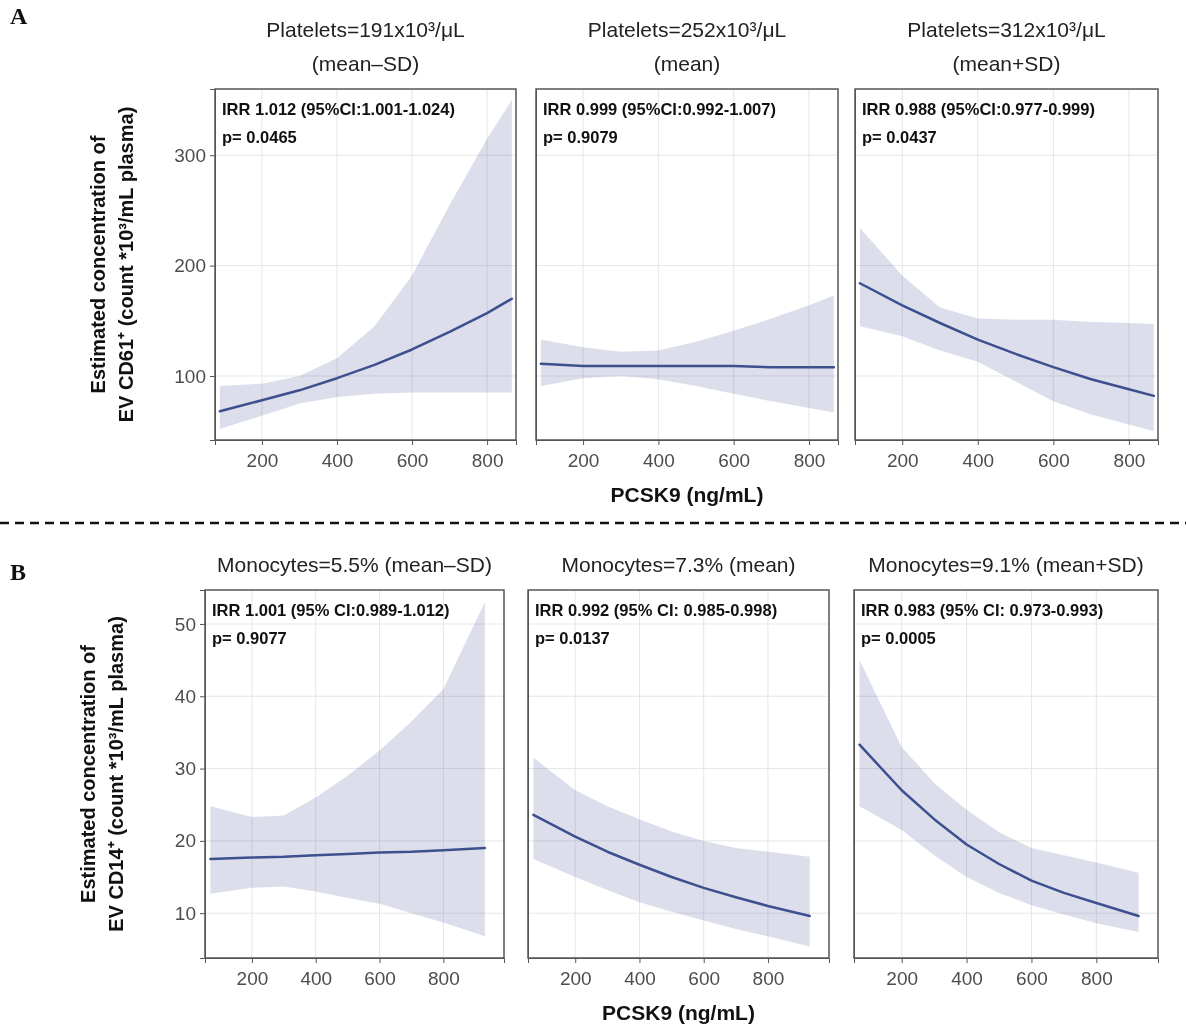  Describe the element at coordinates (678, 564) in the screenshot. I see `chart-title: Monocytes=7.3% (mean)` at that location.